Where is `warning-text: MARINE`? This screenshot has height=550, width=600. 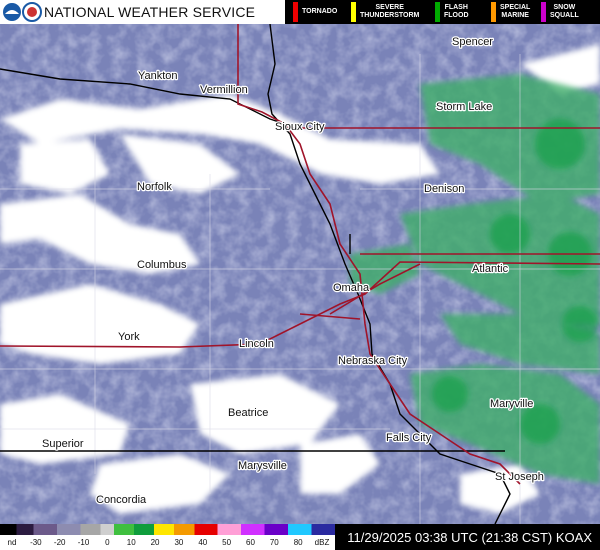 warning-text: MARINE is located at coordinates (515, 15).